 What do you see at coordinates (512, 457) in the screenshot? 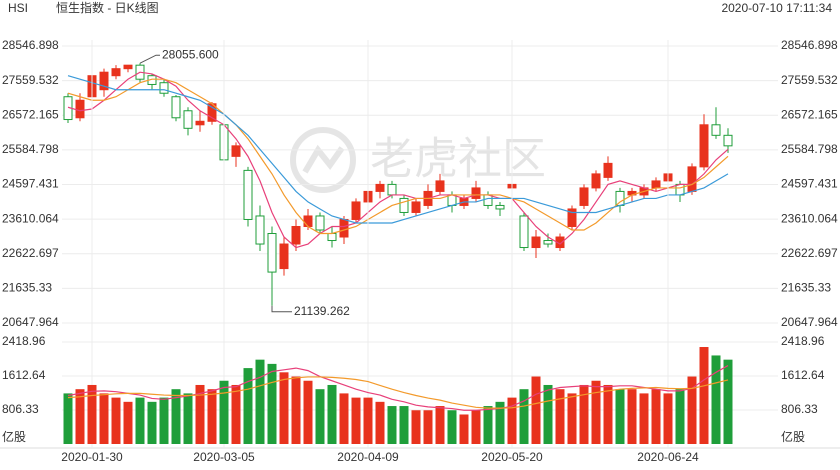
I see `x-tick-label: 2020-05-20` at bounding box center [512, 457].